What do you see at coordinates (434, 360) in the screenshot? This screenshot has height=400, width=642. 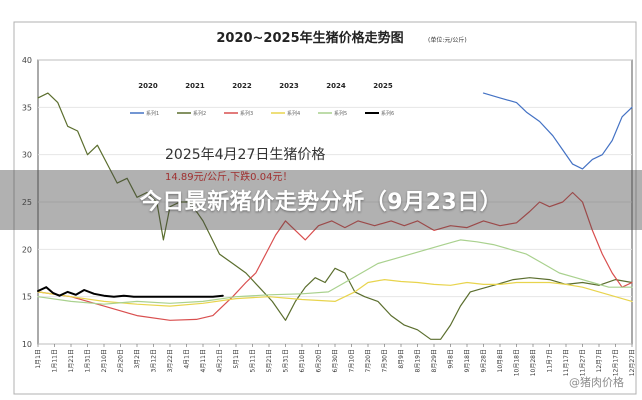 I see `x-tick-label: 8月29日` at bounding box center [434, 360].